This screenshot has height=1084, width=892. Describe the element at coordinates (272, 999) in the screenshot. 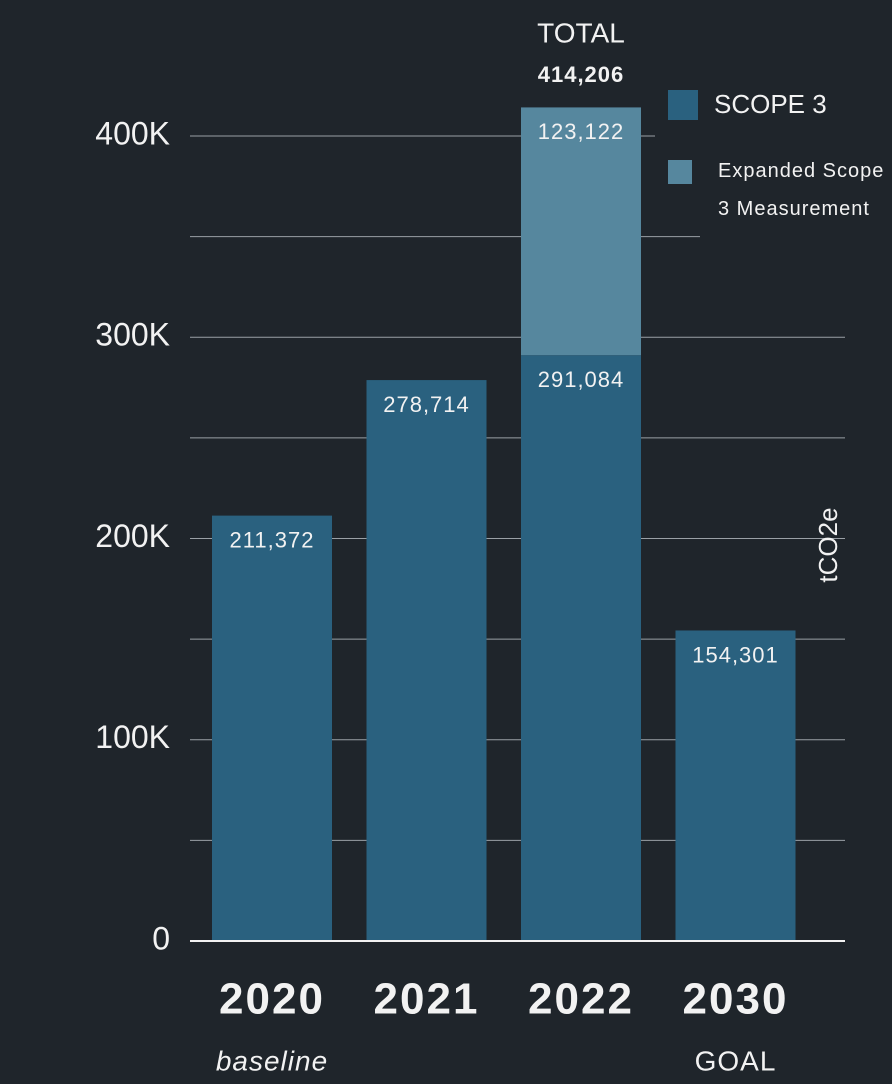

I see `x-tick-label: 2020` at that location.